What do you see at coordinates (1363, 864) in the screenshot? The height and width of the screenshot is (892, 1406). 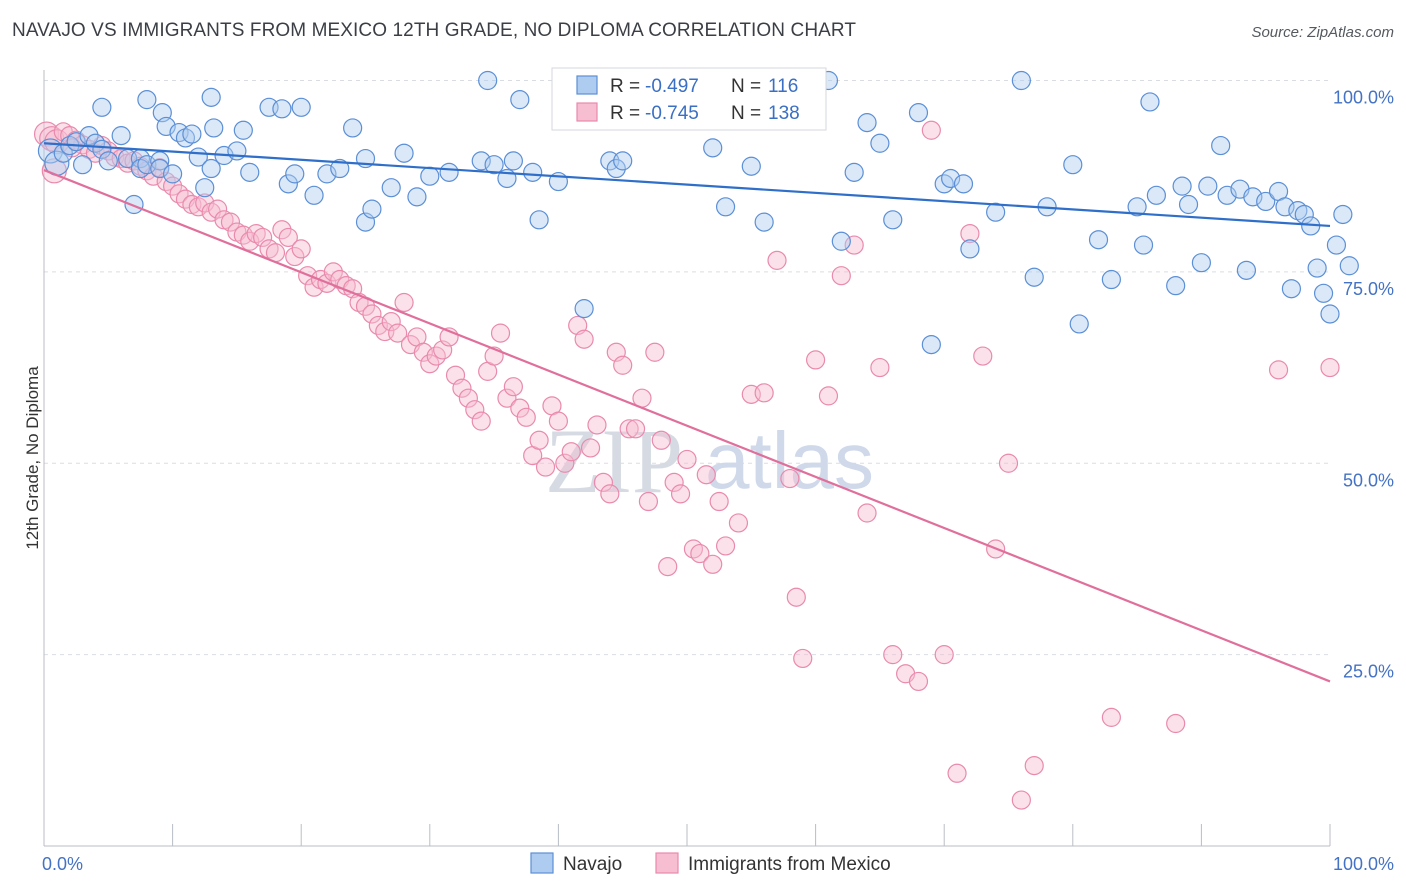 I see `x-tick-label-right: 100.0%` at bounding box center [1363, 864].